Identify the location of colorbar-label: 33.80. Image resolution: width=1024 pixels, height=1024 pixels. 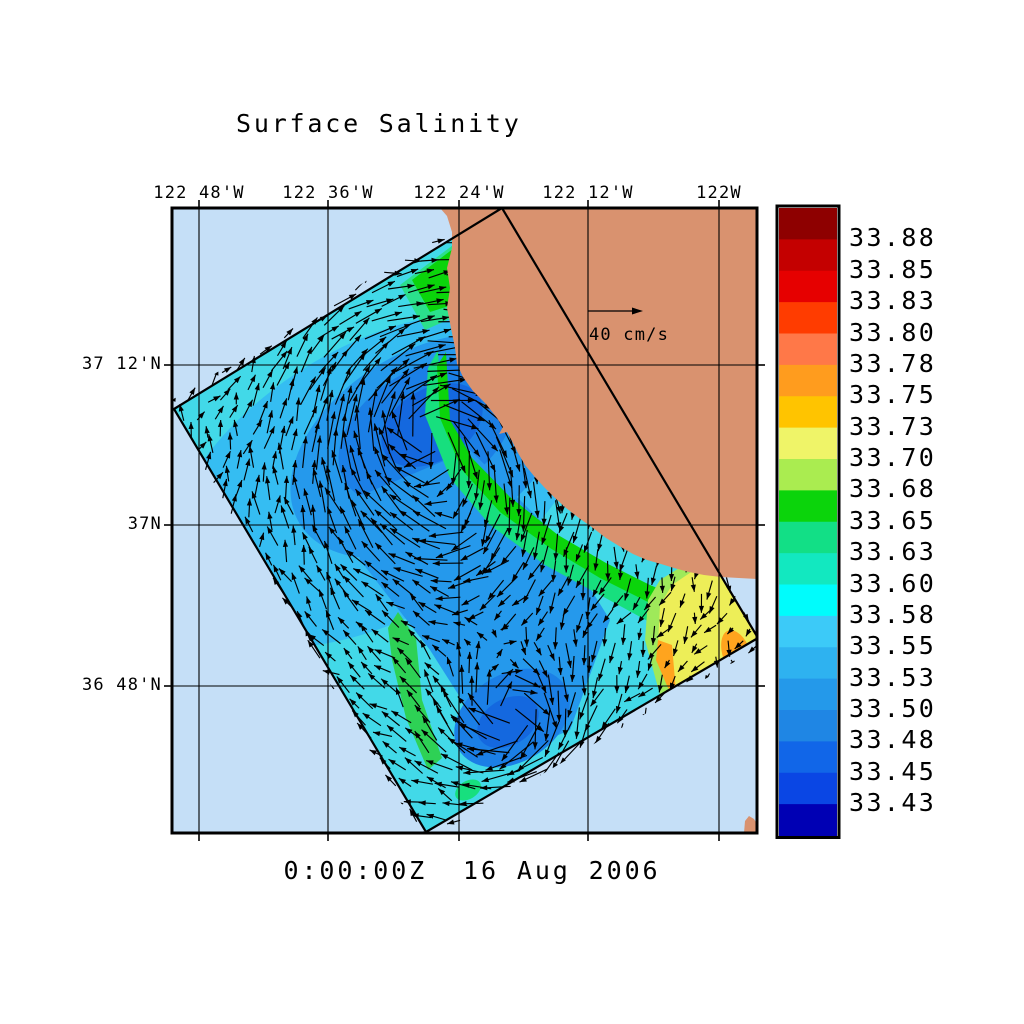
(893, 332).